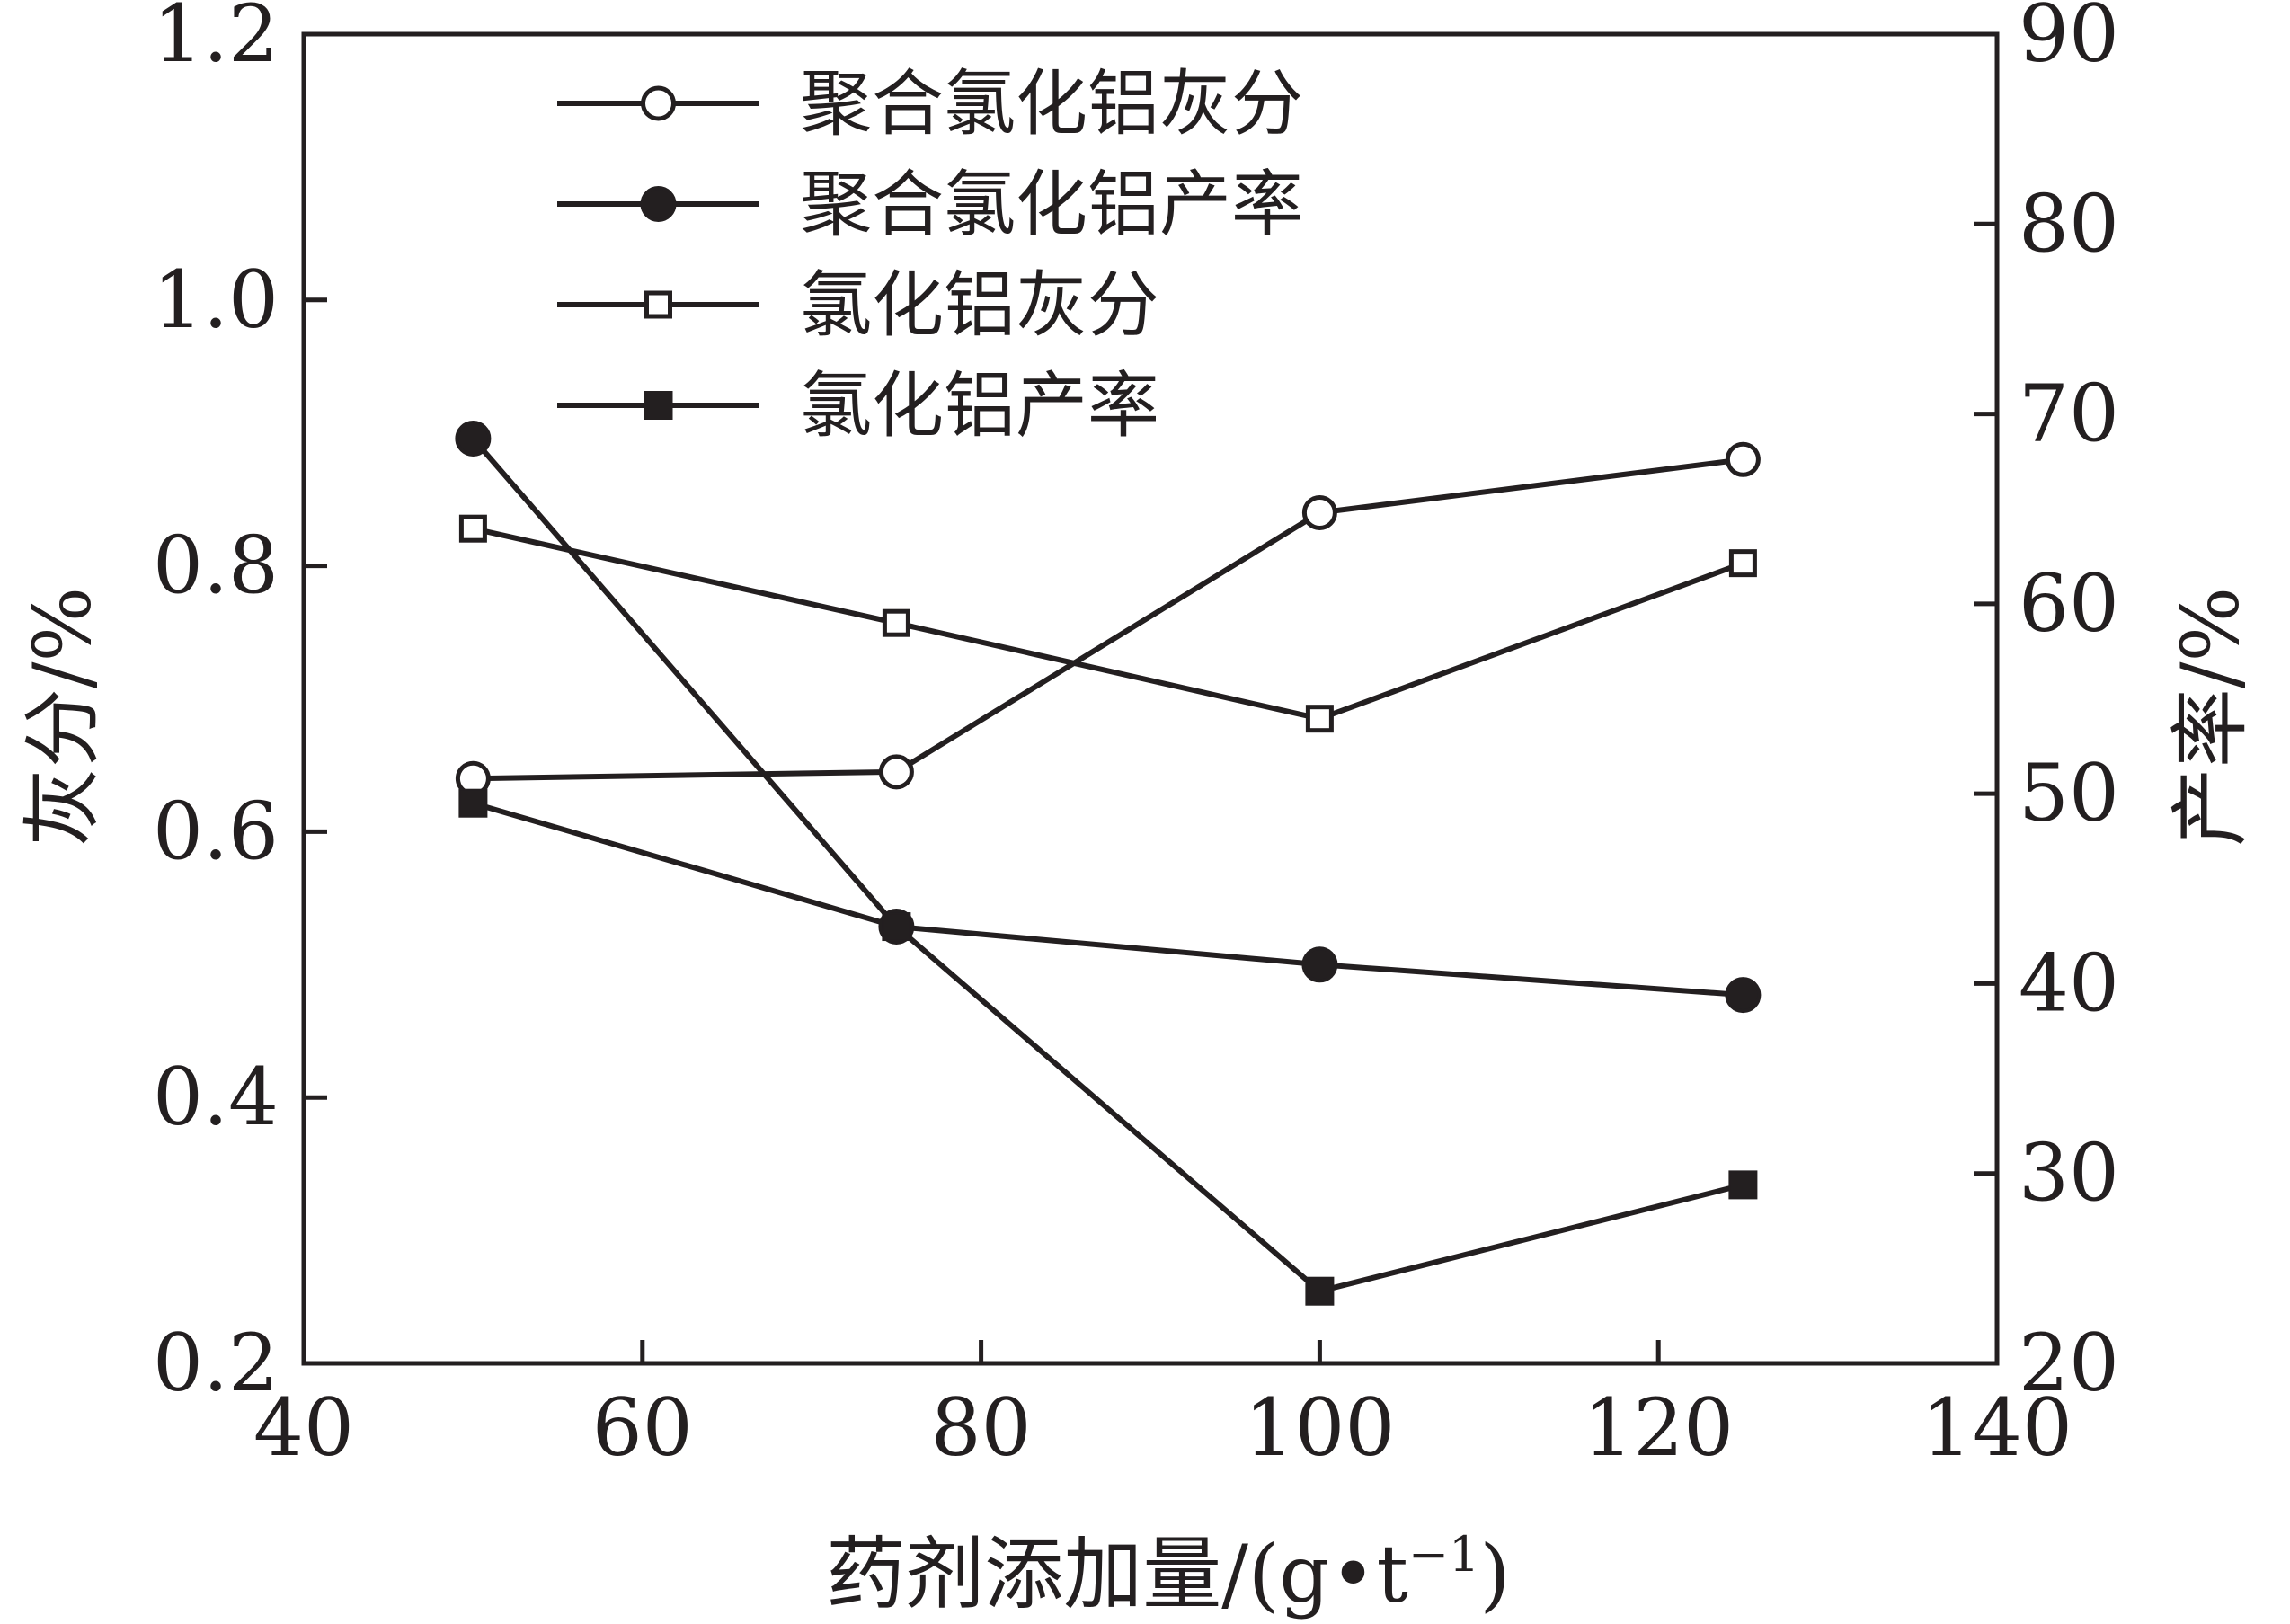  I want to click on x-tick-label: 60, so click(642, 1427).